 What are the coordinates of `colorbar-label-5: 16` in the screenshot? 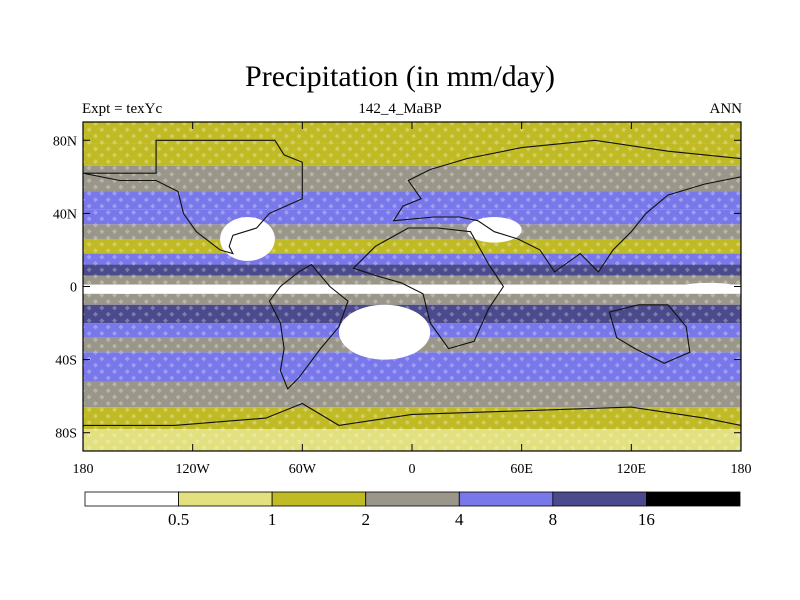 It's located at (646, 519).